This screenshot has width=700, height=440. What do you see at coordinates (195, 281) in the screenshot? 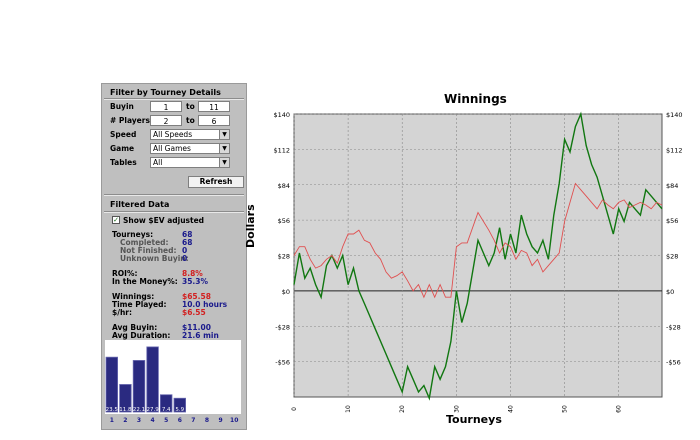
I see `itm-value: 35.3%` at bounding box center [195, 281].